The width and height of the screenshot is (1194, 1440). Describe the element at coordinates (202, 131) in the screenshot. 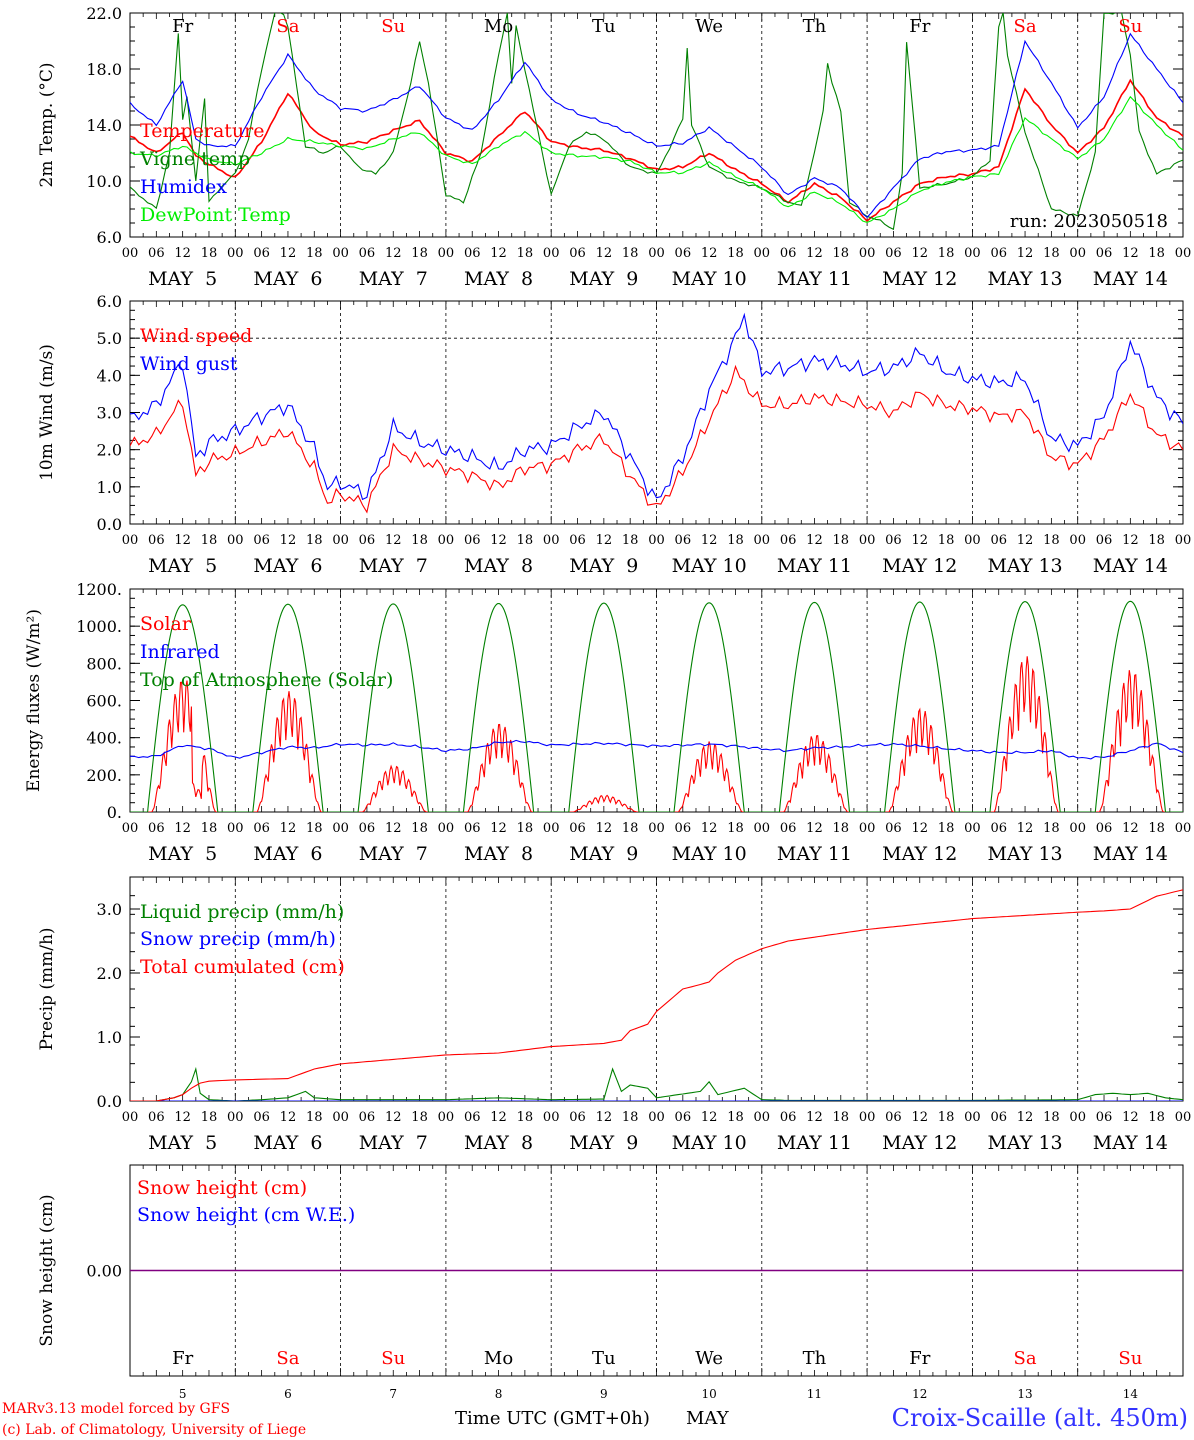

I see `legend-entry: Temperature` at that location.